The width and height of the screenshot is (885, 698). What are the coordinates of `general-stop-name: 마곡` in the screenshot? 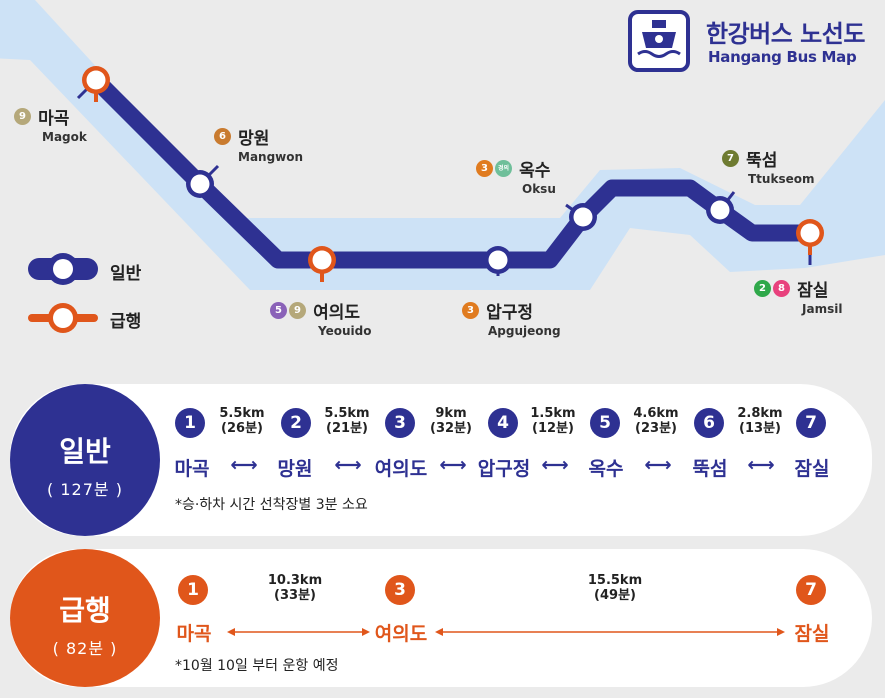 It's located at (192, 469).